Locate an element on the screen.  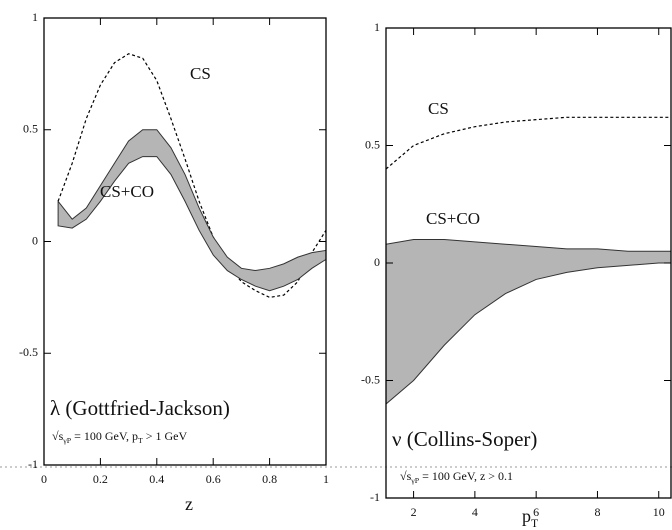
x-tick-label: 1 is located at coordinates (326, 479).